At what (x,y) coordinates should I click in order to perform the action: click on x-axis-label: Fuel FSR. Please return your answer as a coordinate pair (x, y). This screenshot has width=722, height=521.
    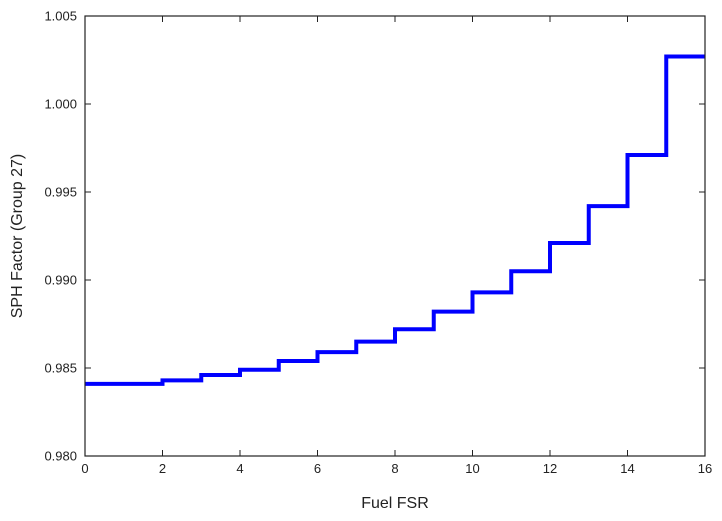
    Looking at the image, I should click on (395, 503).